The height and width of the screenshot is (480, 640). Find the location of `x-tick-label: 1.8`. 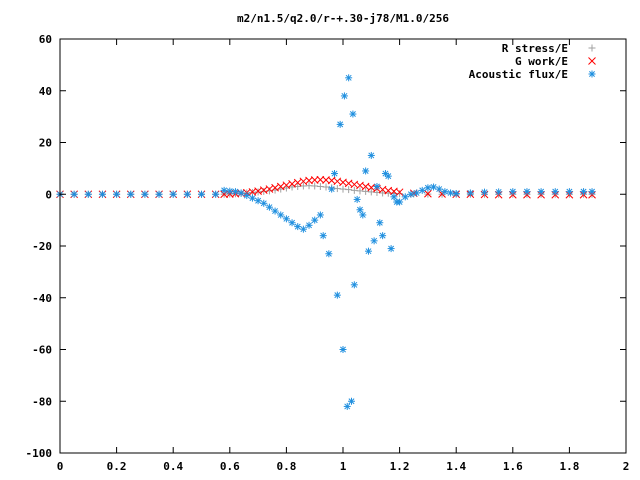

x-tick-label: 1.8 is located at coordinates (569, 466).